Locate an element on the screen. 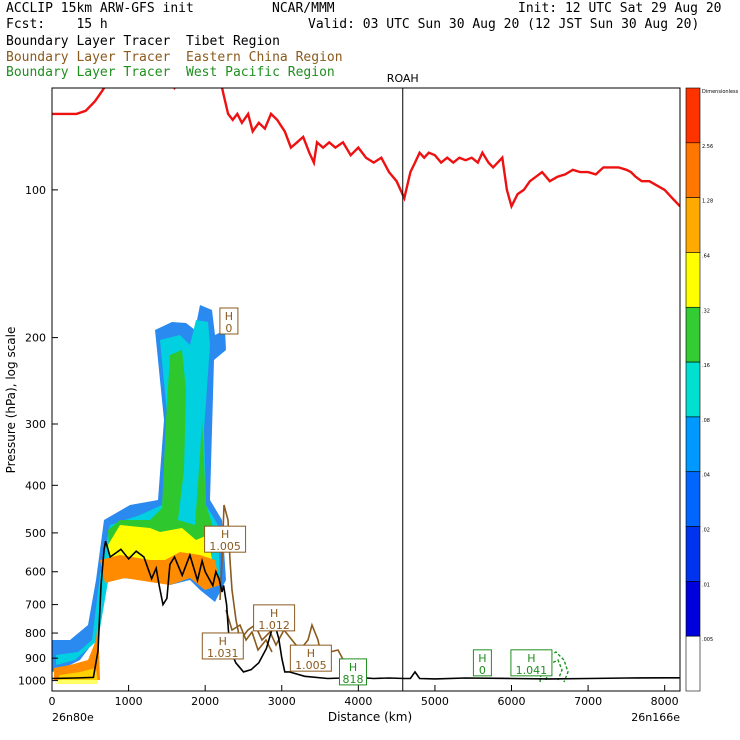 This screenshot has height=740, width=740. colorbar-label: .16 is located at coordinates (706, 366).